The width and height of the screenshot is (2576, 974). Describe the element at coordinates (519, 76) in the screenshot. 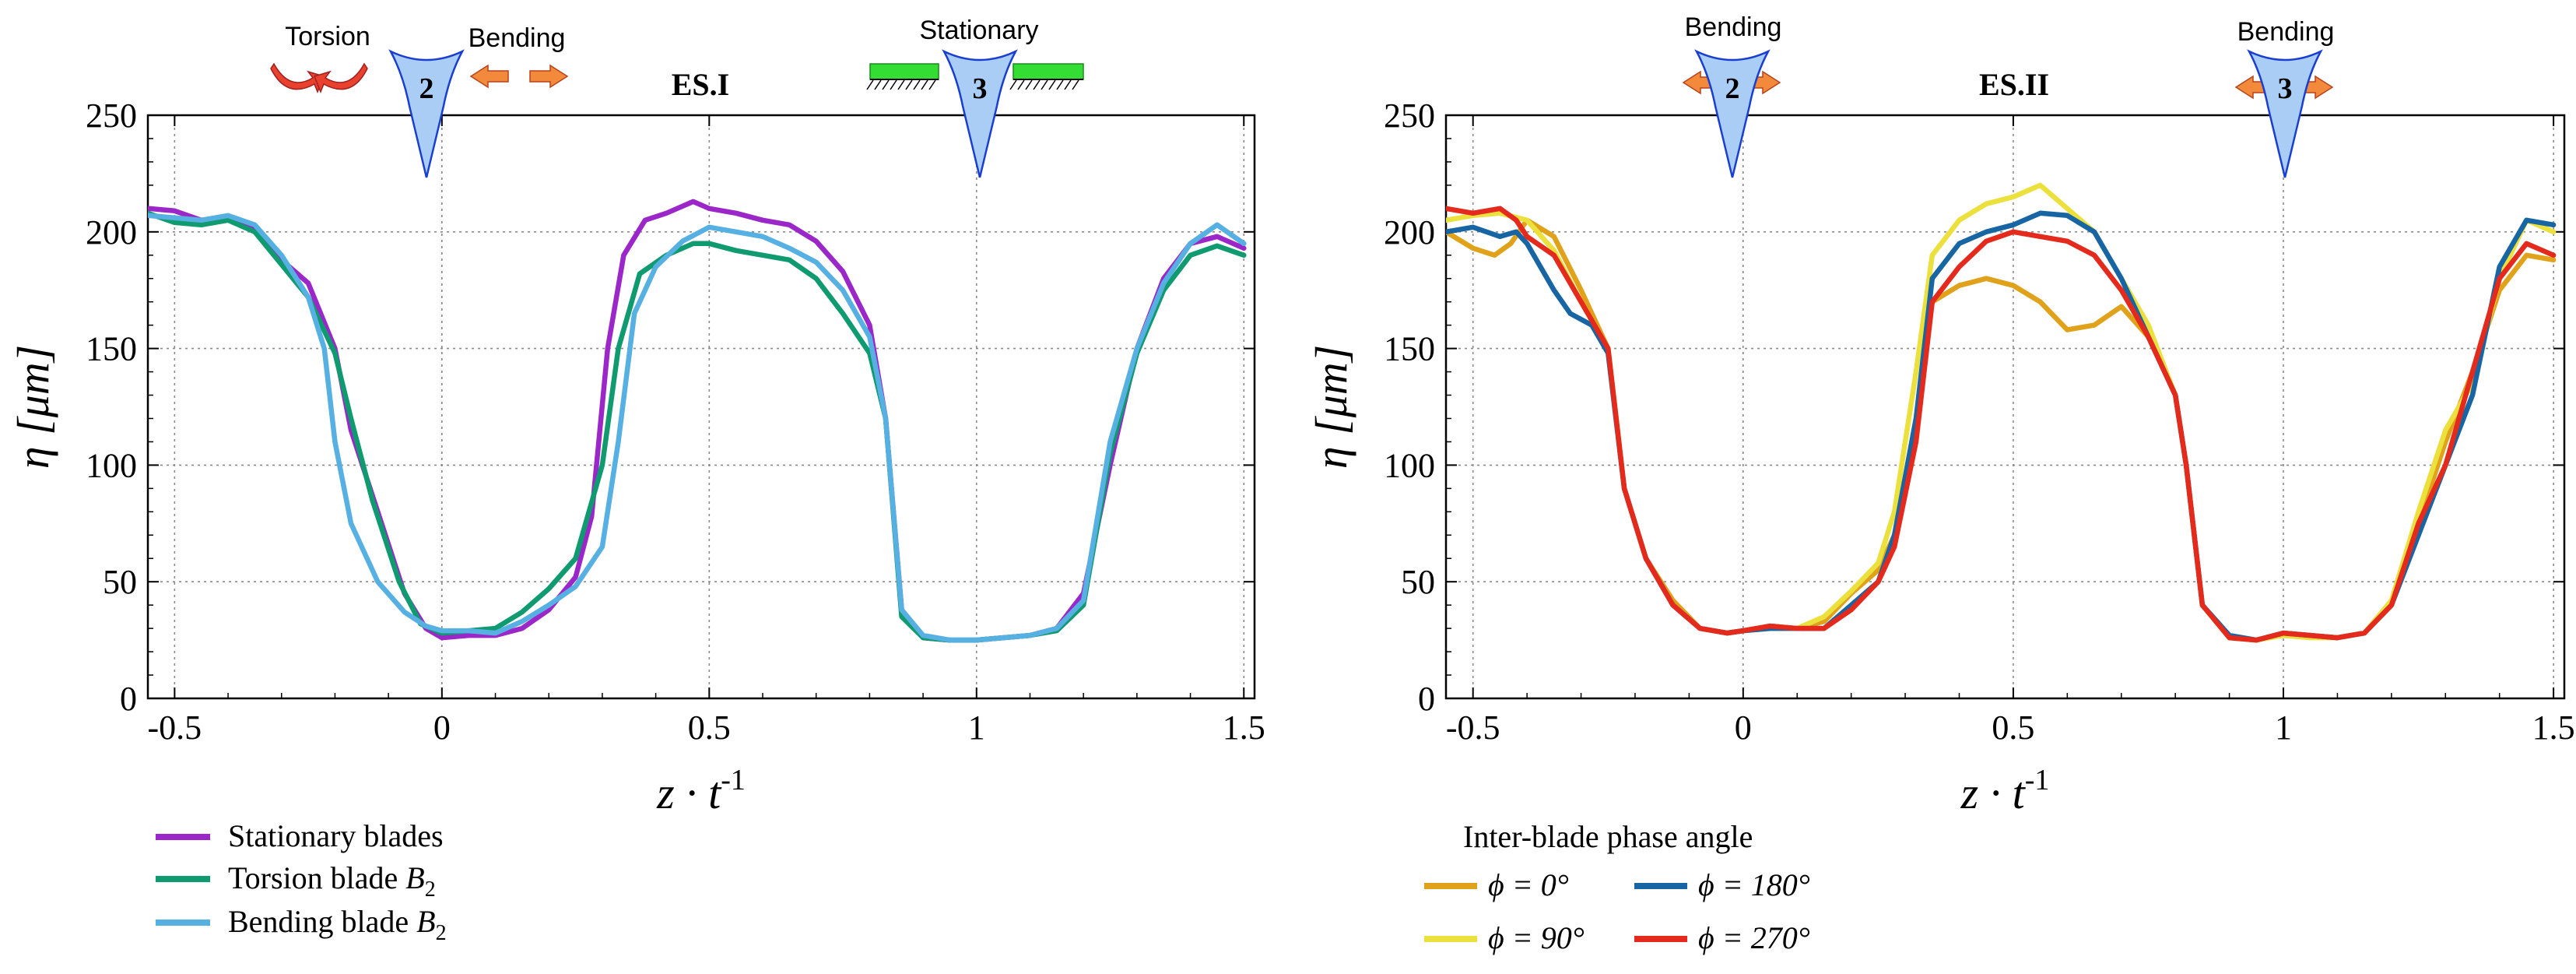

I see `bending-arrows-icon` at that location.